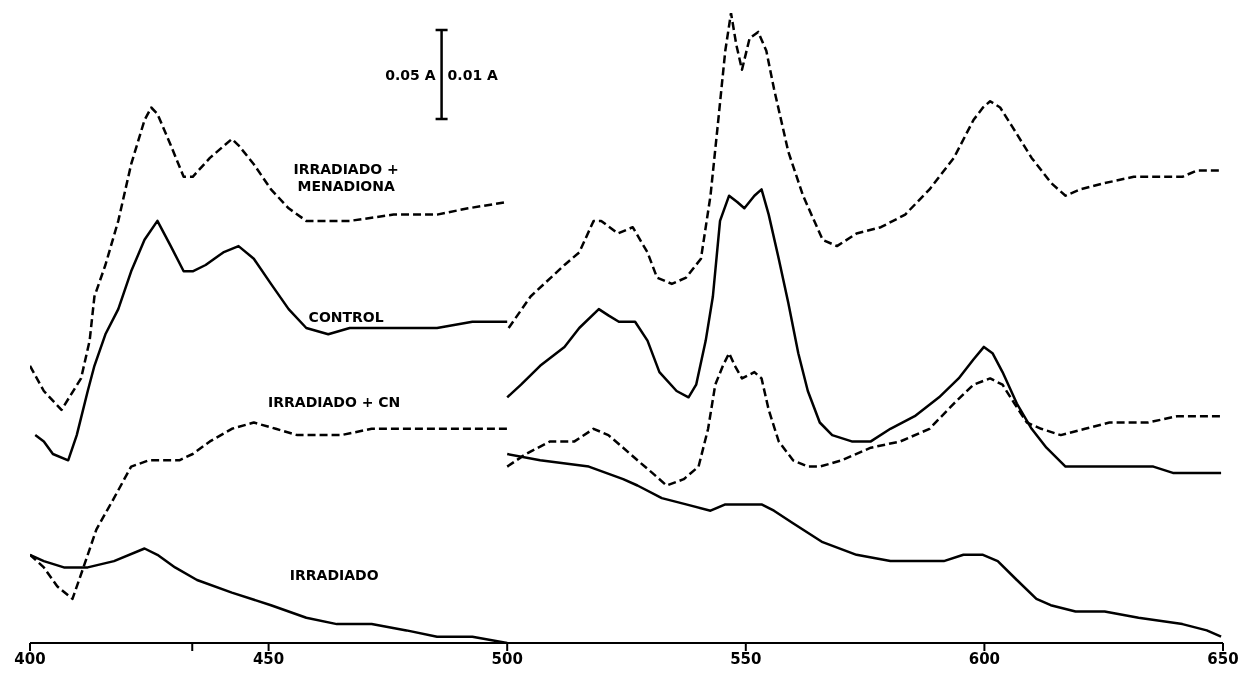  I want to click on x-tick-label: 450, so click(268, 658).